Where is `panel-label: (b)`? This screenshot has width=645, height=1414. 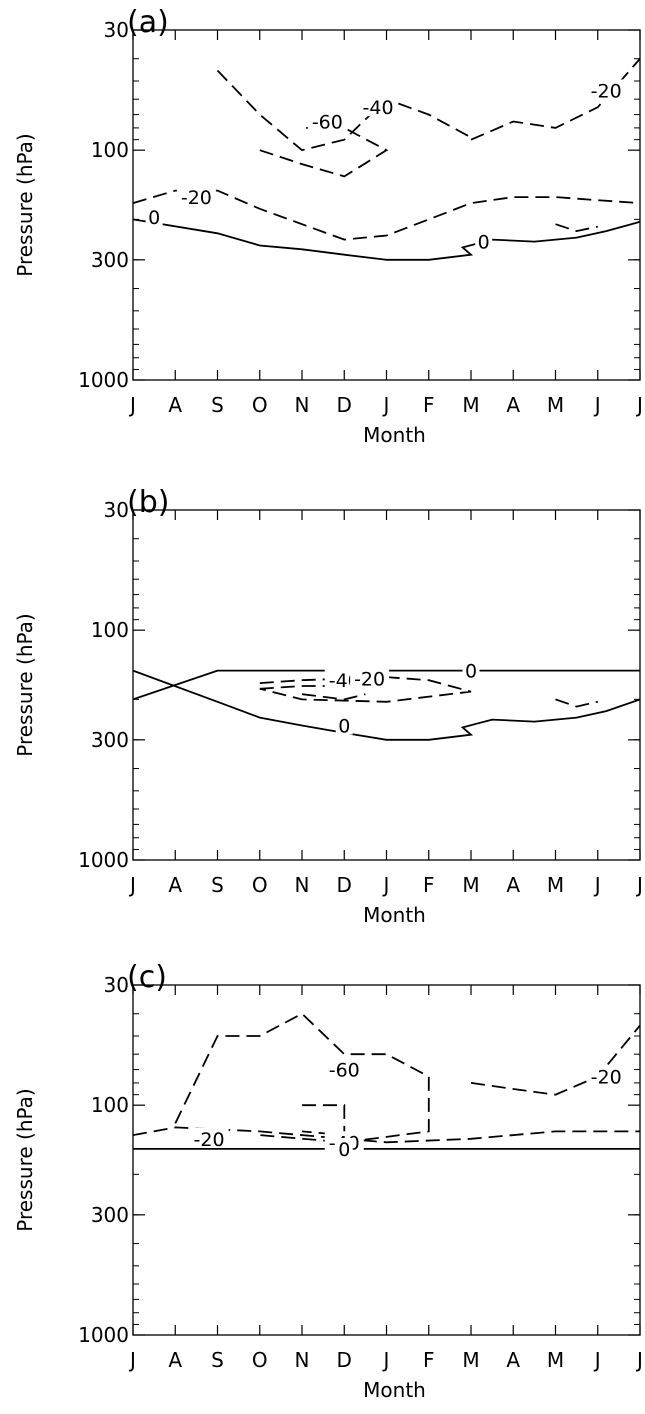 panel-label: (b) is located at coordinates (148, 502).